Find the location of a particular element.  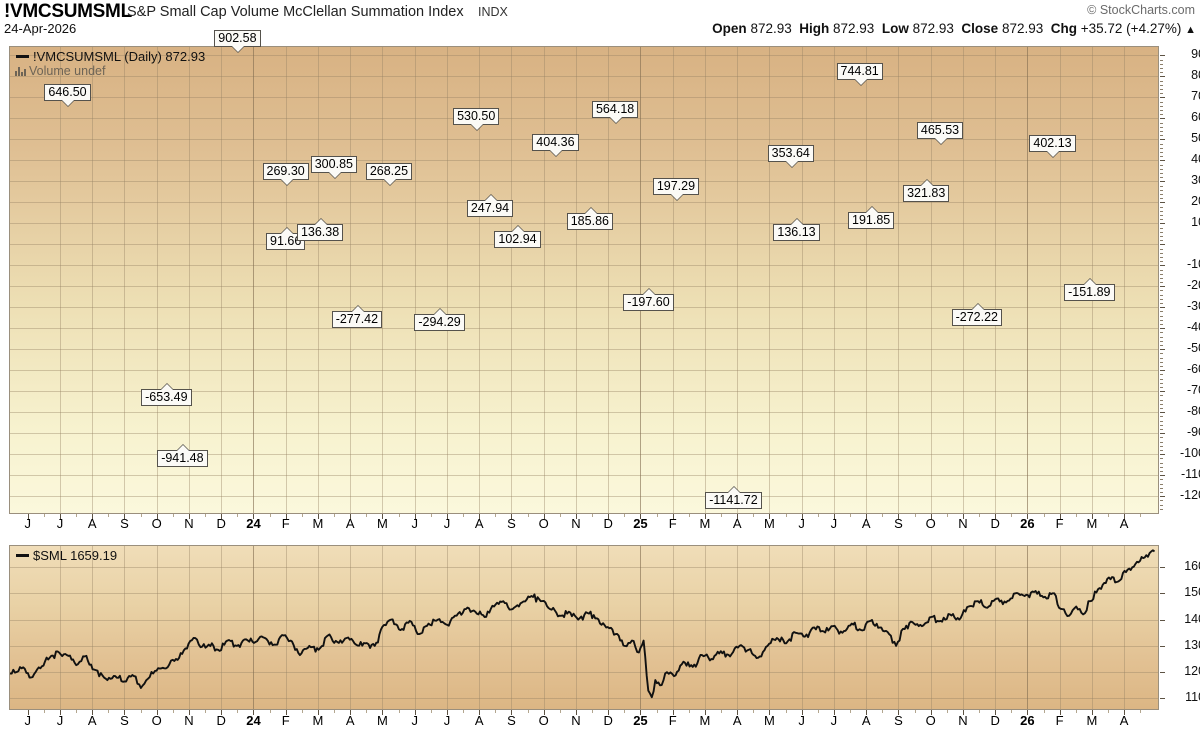

data-point-callout: 465.53 is located at coordinates (940, 133).